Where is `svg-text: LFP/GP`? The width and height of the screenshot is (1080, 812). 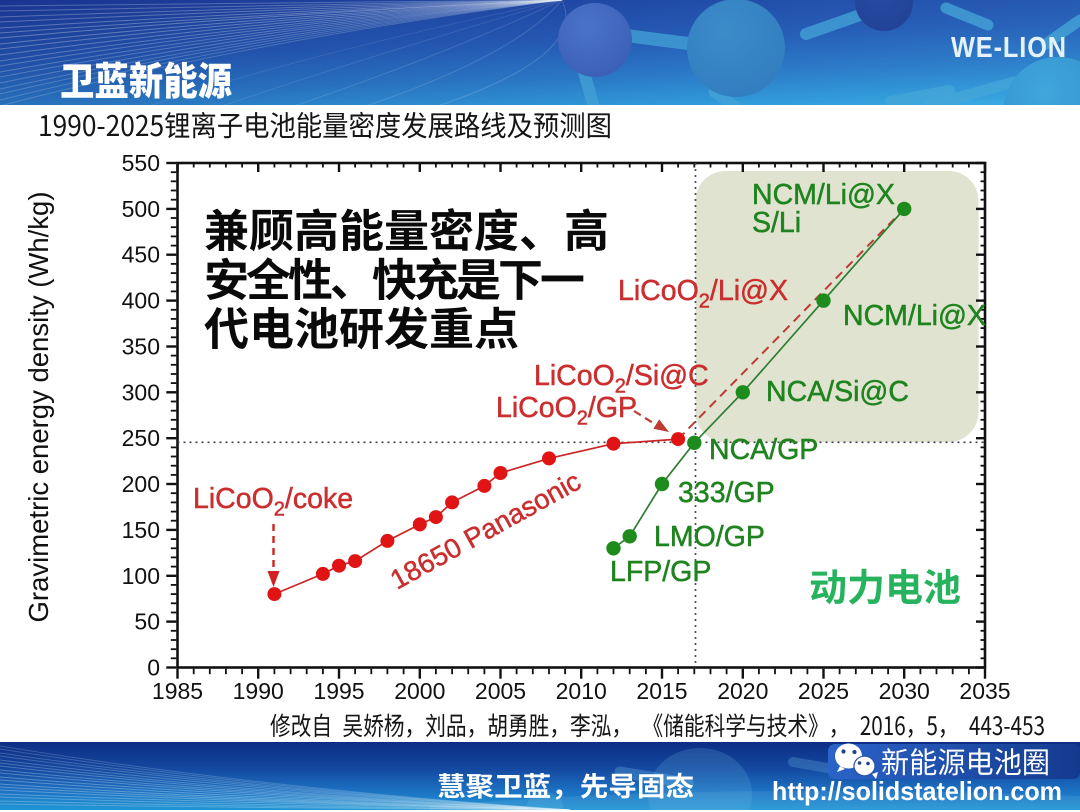 svg-text: LFP/GP is located at coordinates (660, 572).